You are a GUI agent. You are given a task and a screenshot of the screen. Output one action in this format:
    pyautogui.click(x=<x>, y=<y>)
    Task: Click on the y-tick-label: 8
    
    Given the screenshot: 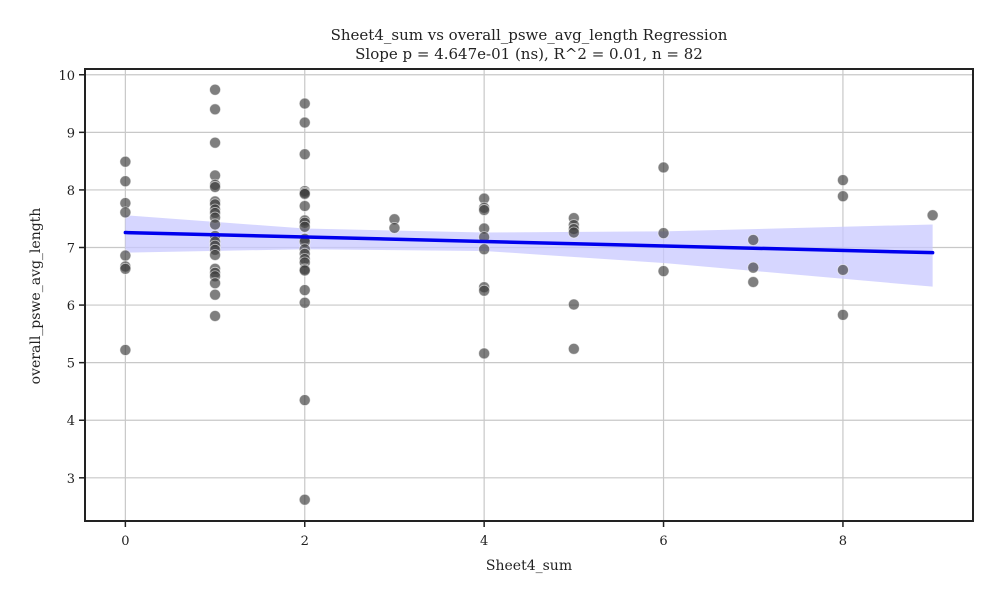 What is the action you would take?
    pyautogui.click(x=71, y=191)
    